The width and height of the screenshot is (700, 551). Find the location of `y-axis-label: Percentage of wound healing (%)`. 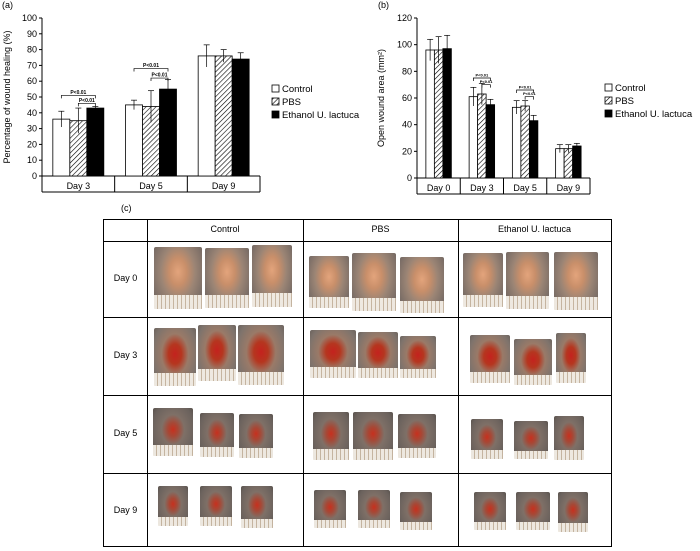

y-axis-label: Percentage of wound healing (%) is located at coordinates (7, 96).